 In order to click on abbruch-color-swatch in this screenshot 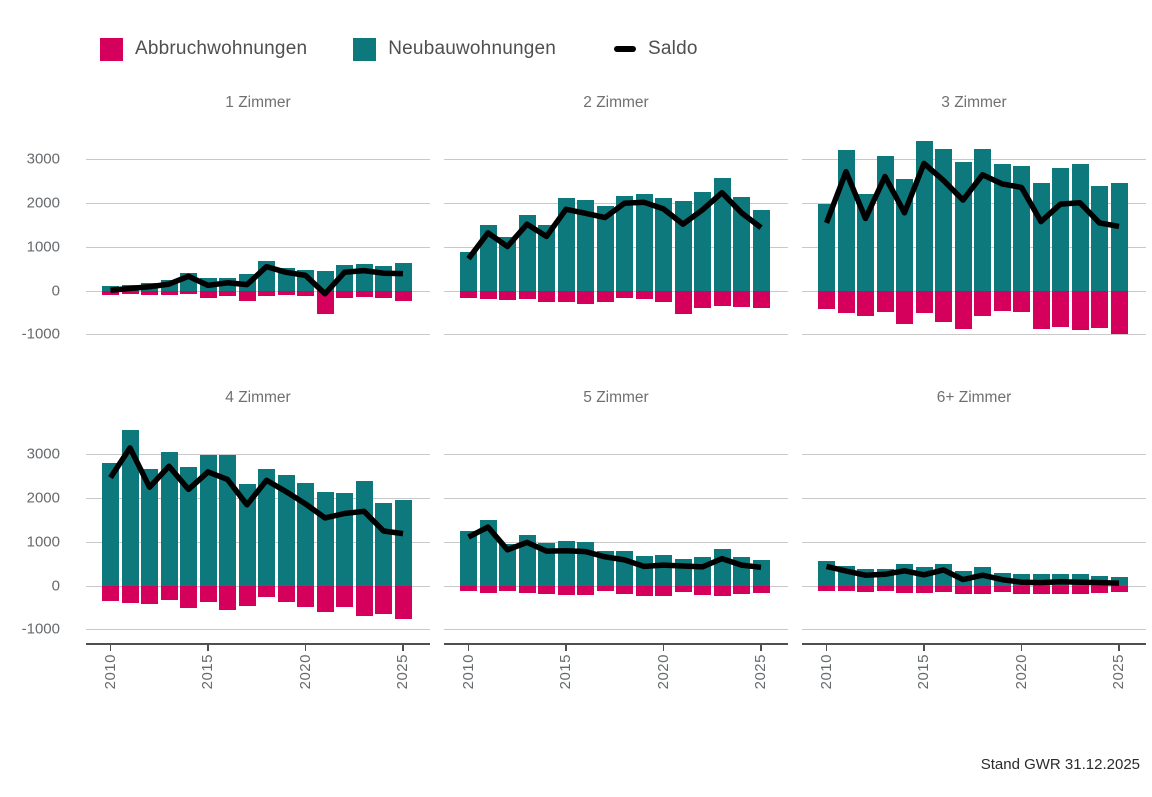, I will do `click(111, 49)`.